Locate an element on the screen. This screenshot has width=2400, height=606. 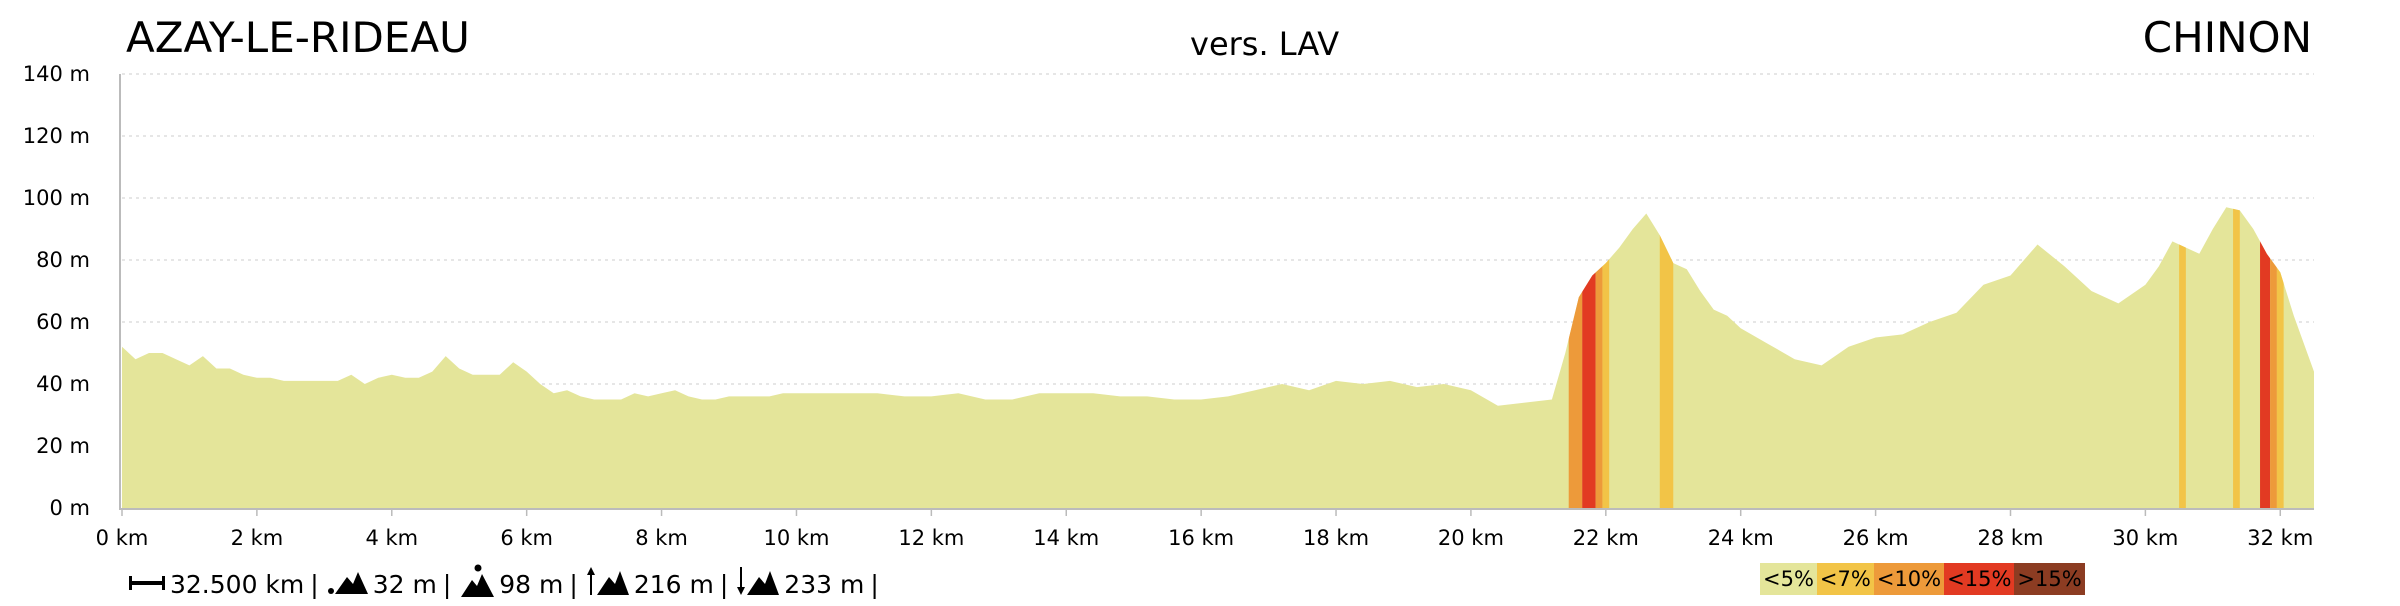
y-tick-label: 100 m is located at coordinates (56, 198).